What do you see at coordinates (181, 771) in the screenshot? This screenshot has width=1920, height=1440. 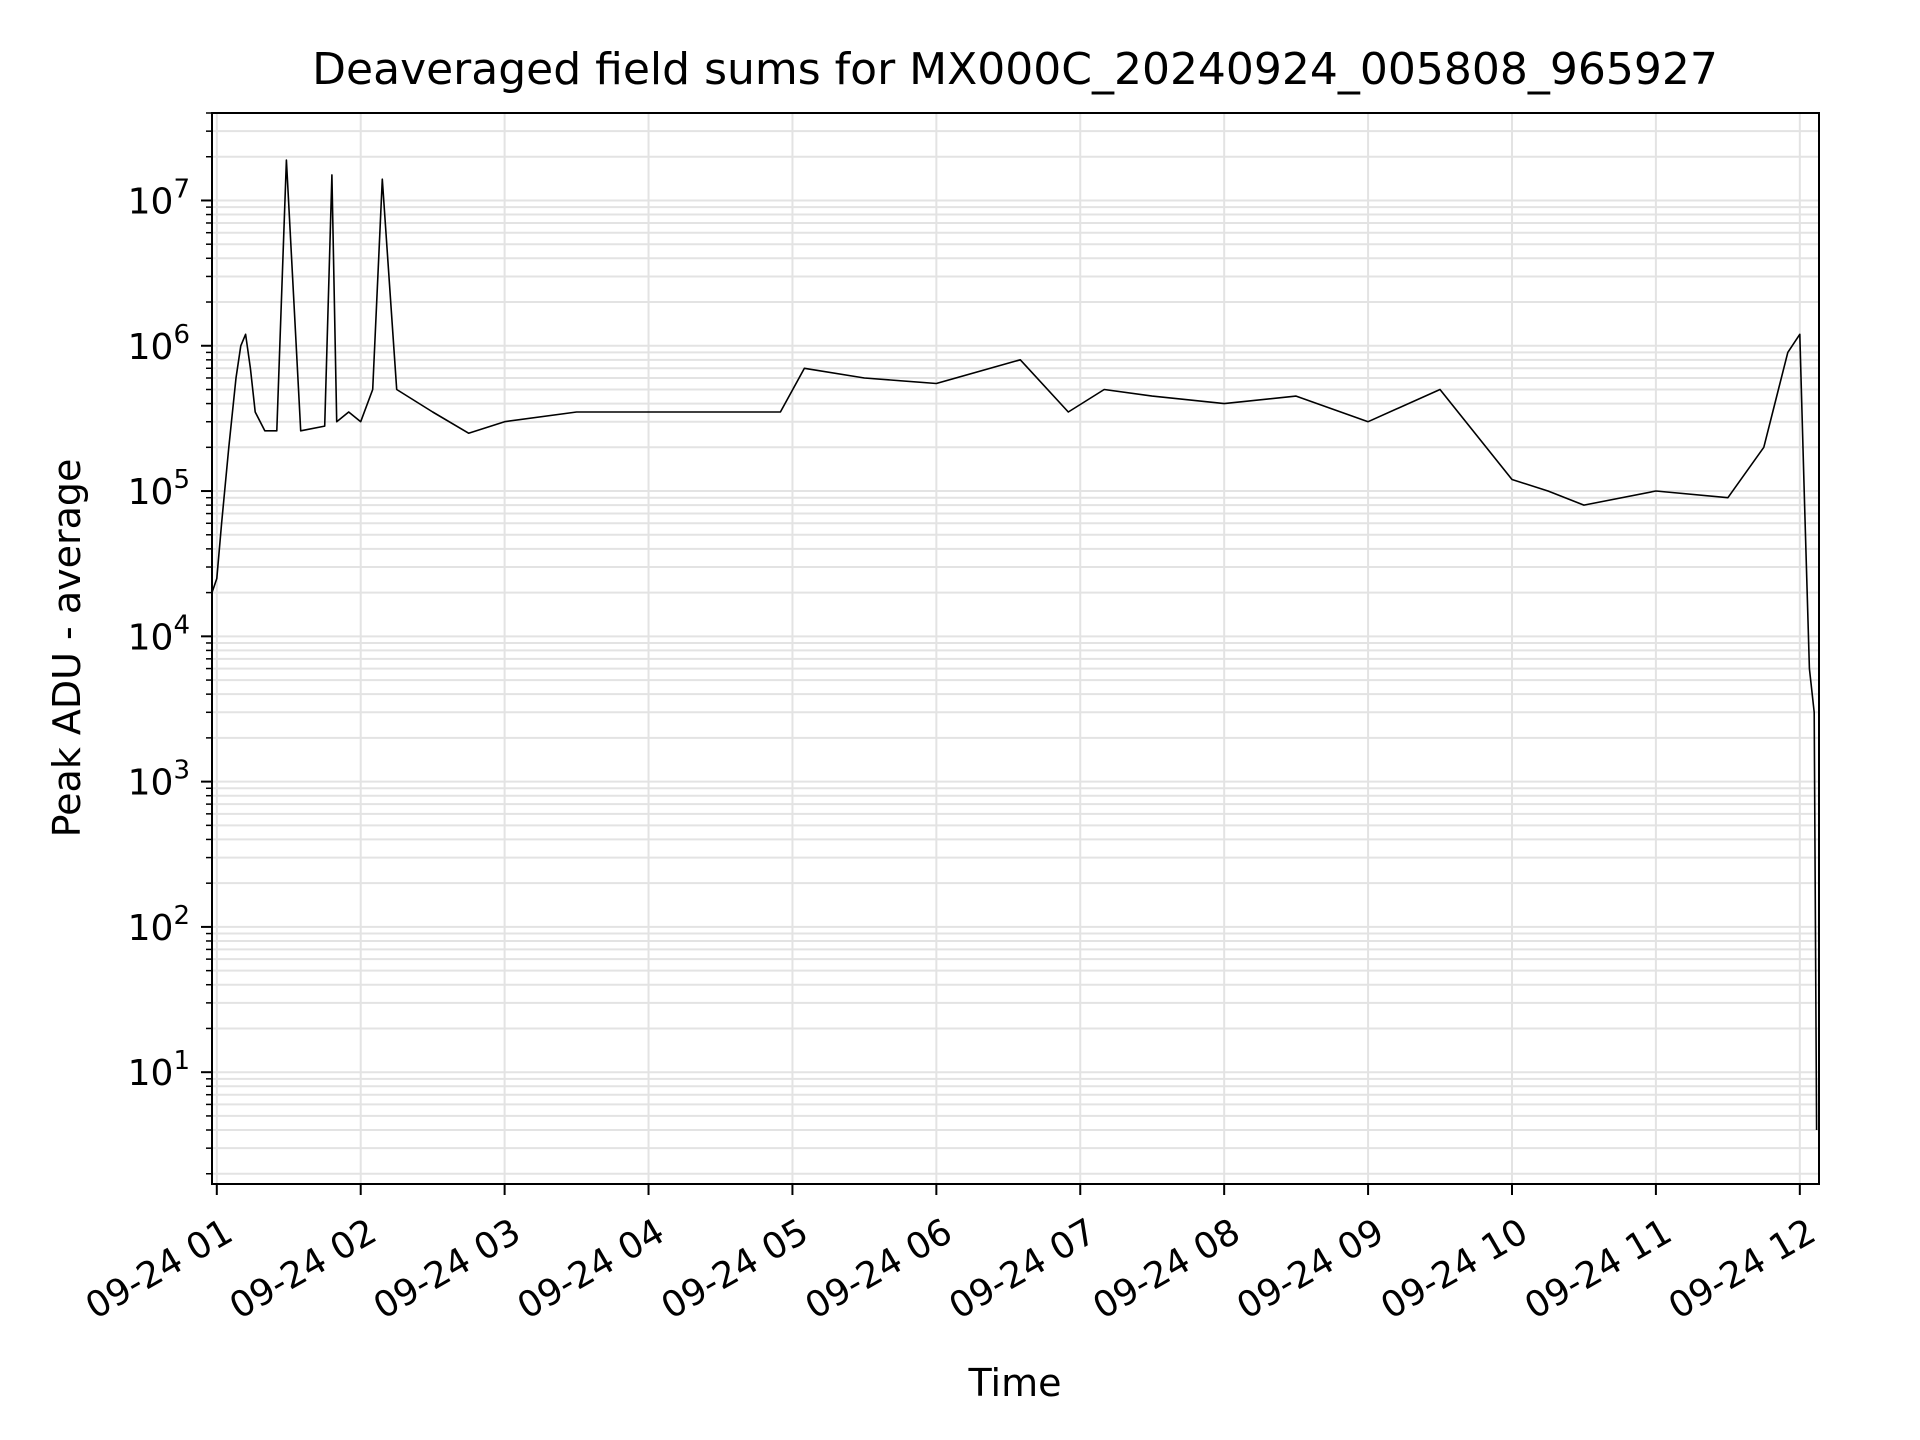 I see `y-tick-exponent: 3` at bounding box center [181, 771].